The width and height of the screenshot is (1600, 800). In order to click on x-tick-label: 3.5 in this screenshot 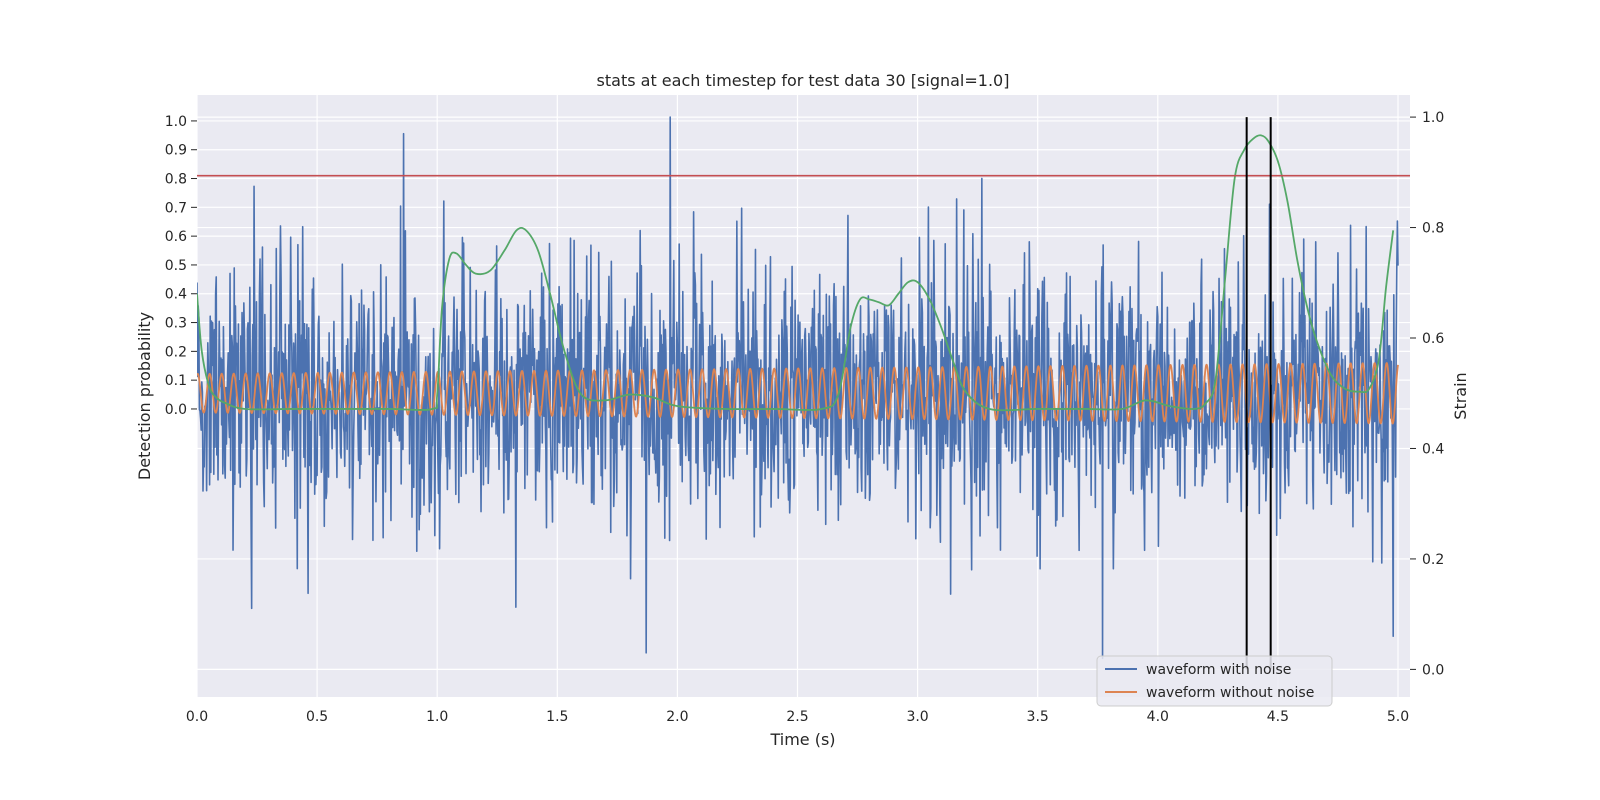, I will do `click(1038, 717)`.